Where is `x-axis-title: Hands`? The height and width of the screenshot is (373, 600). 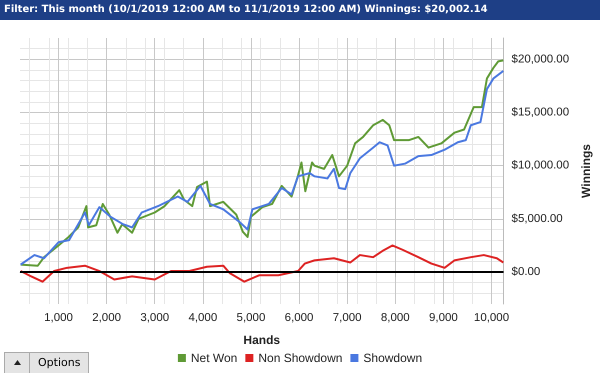 x-axis-title: Hands is located at coordinates (261, 340).